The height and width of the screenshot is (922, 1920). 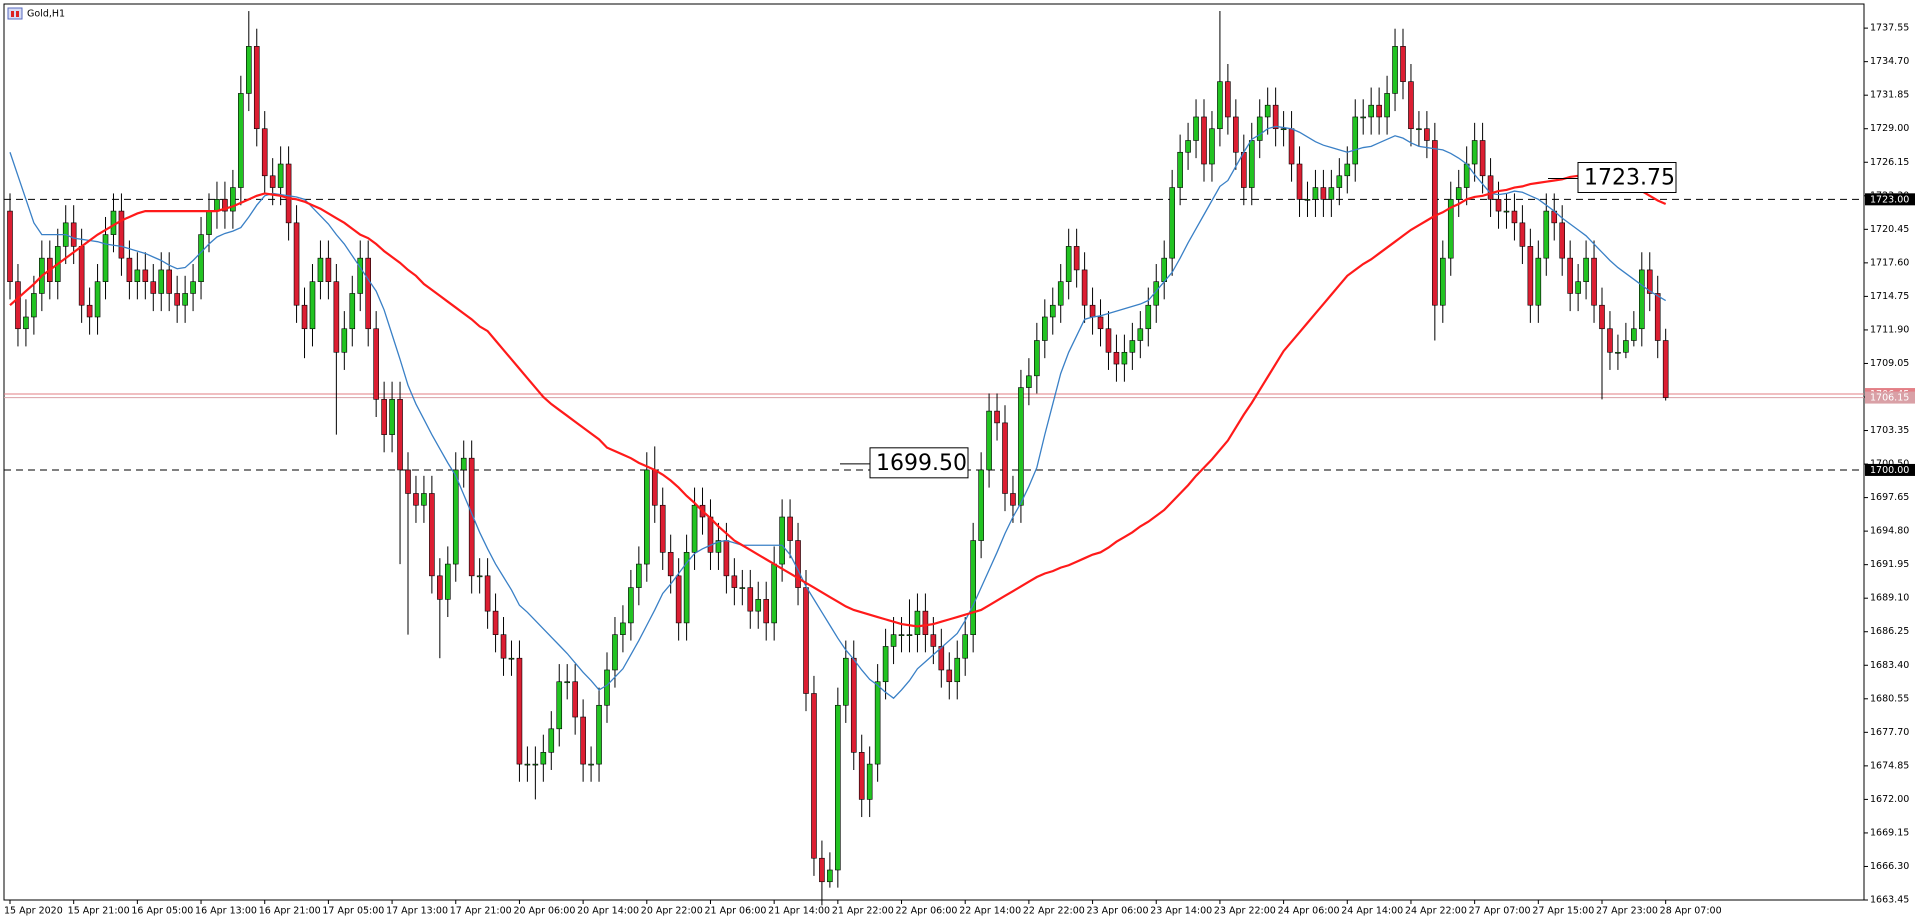 I want to click on x-tick-label: 23 Apr 22:00, so click(x=1245, y=911).